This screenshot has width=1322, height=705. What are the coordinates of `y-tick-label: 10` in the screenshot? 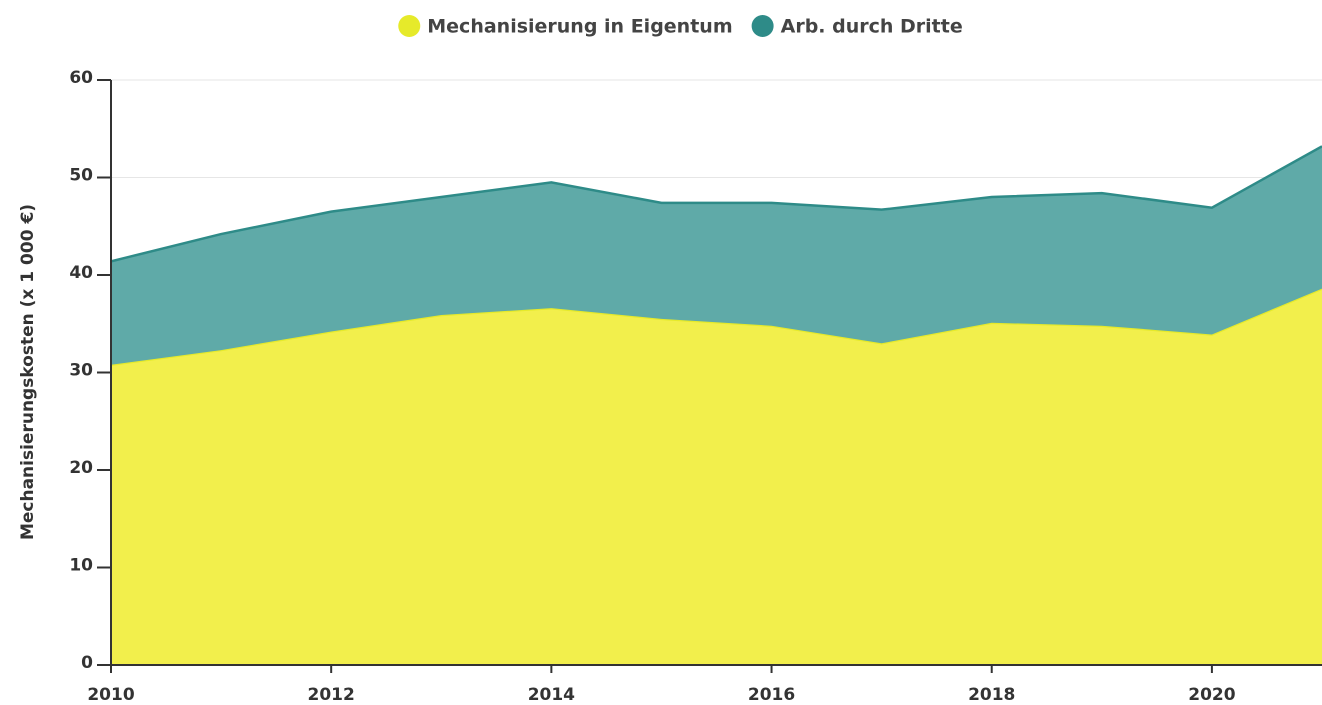 It's located at (81, 566).